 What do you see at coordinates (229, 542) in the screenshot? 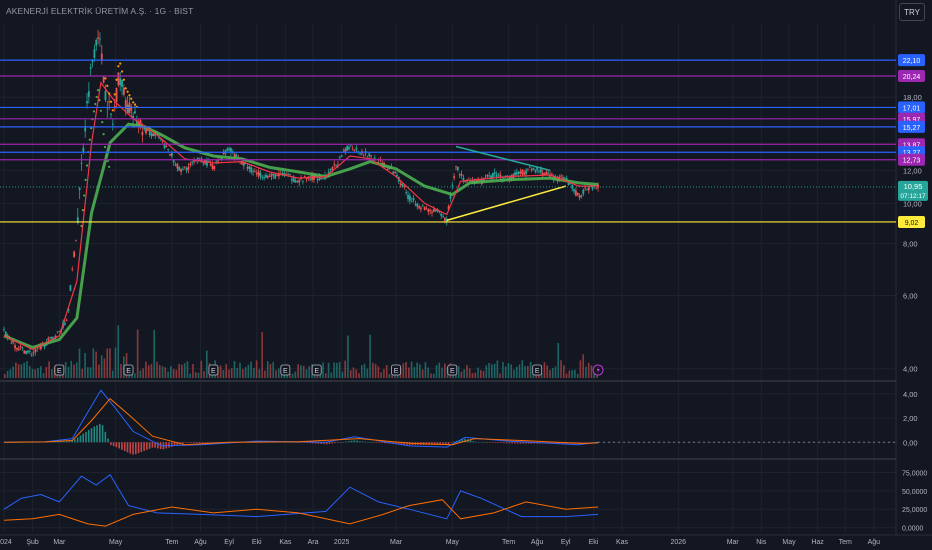
I see `time-axis-label: Eyl` at bounding box center [229, 542].